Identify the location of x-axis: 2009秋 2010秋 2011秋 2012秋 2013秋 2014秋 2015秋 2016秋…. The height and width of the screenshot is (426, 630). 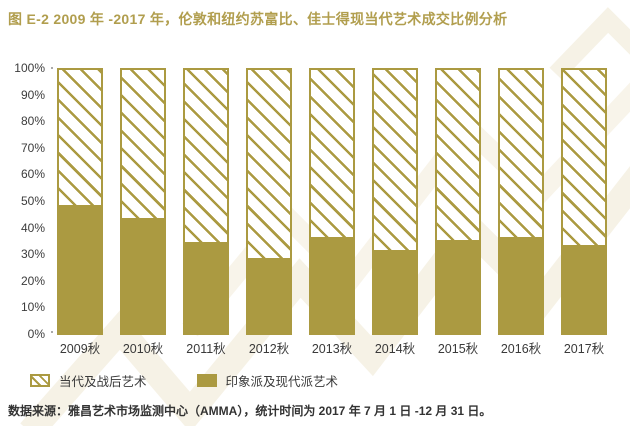
(339, 351).